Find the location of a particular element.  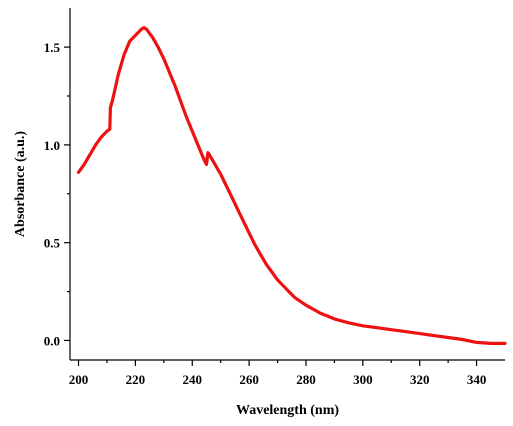

y-tick-label: 0.5 is located at coordinates (52, 243).